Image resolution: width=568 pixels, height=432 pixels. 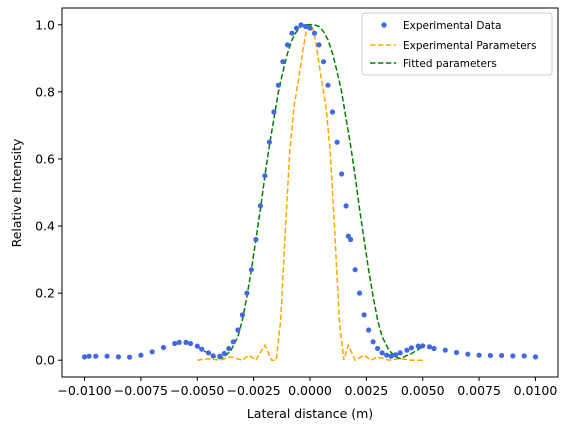 What do you see at coordinates (45, 24) in the screenshot?
I see `y-tick-label: 1.0` at bounding box center [45, 24].